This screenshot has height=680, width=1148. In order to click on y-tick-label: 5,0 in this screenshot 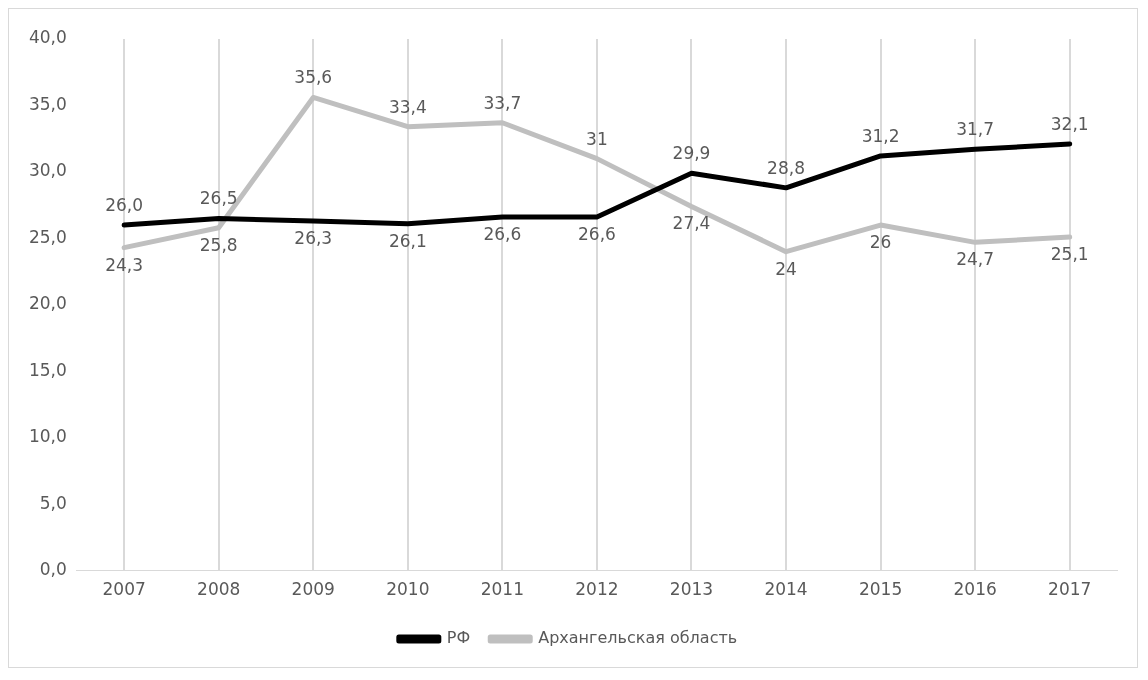, I will do `click(53, 502)`.